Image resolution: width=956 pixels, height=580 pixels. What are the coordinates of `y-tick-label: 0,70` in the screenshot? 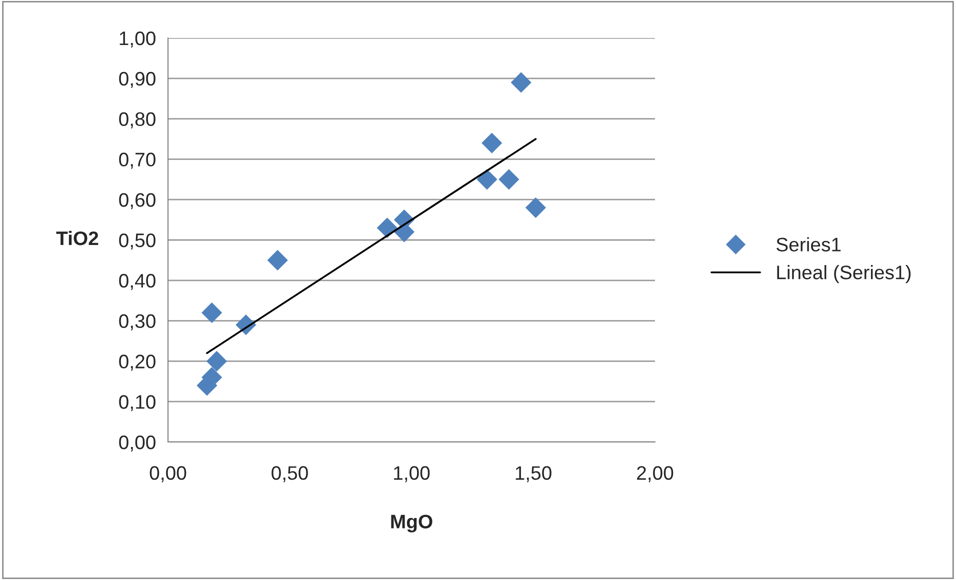 It's located at (137, 160).